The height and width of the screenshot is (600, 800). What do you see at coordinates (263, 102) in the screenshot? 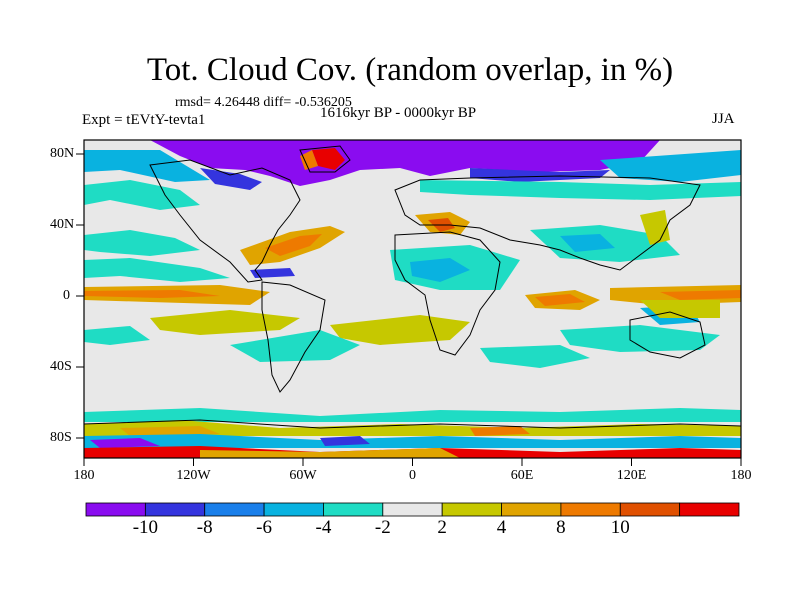
I see `stats-label: rmsd= 4.26448 diff= -0.536205` at bounding box center [263, 102].